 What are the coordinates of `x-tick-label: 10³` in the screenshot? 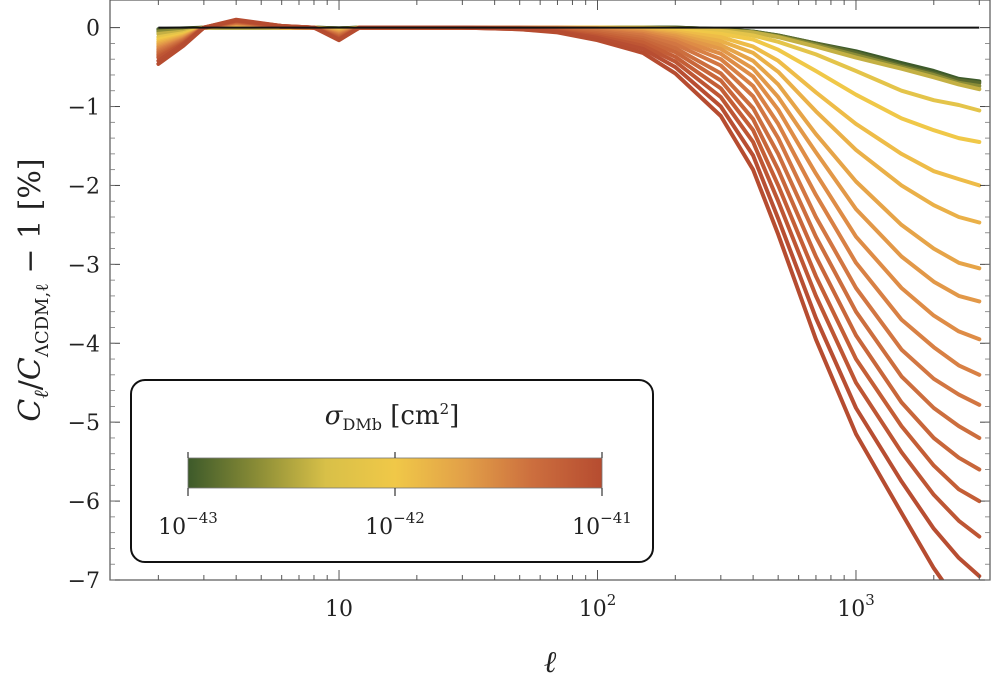 It's located at (856, 606).